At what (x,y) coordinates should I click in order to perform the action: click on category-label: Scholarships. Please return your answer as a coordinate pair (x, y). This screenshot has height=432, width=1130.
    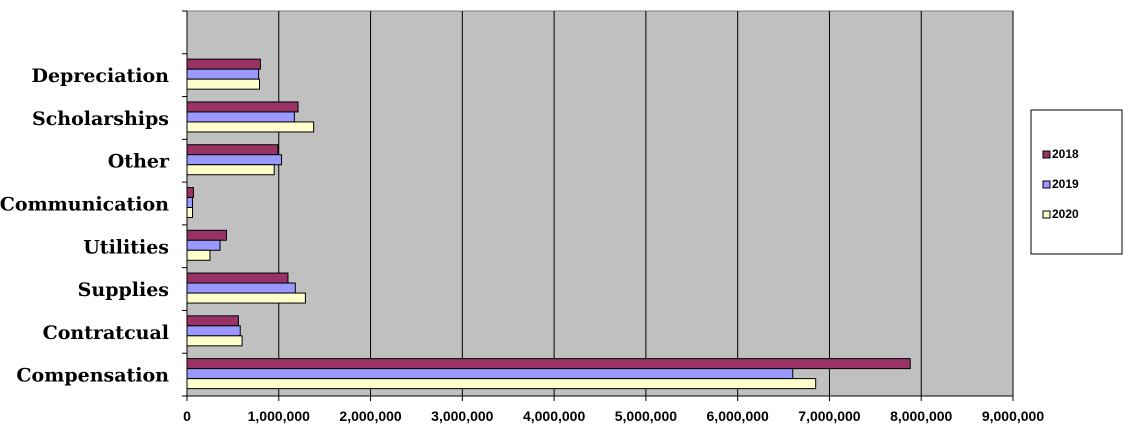
    Looking at the image, I should click on (100, 119).